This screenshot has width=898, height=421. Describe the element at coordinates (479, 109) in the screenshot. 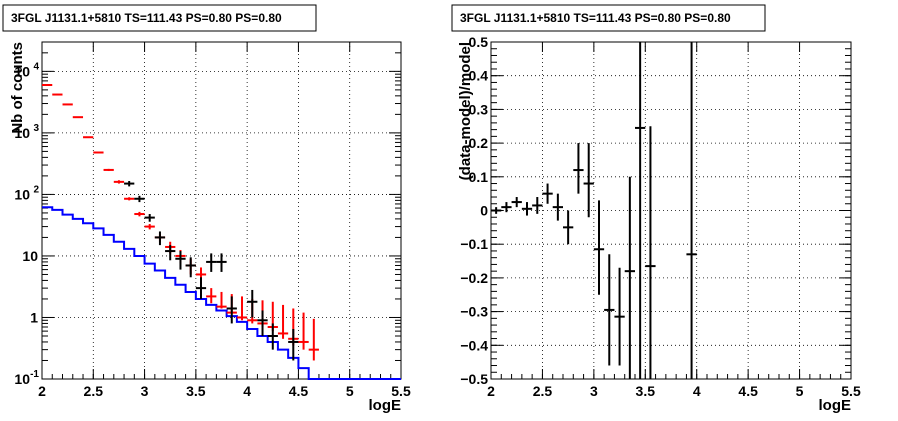

I see `residual-y-tick-label: 0.3` at that location.